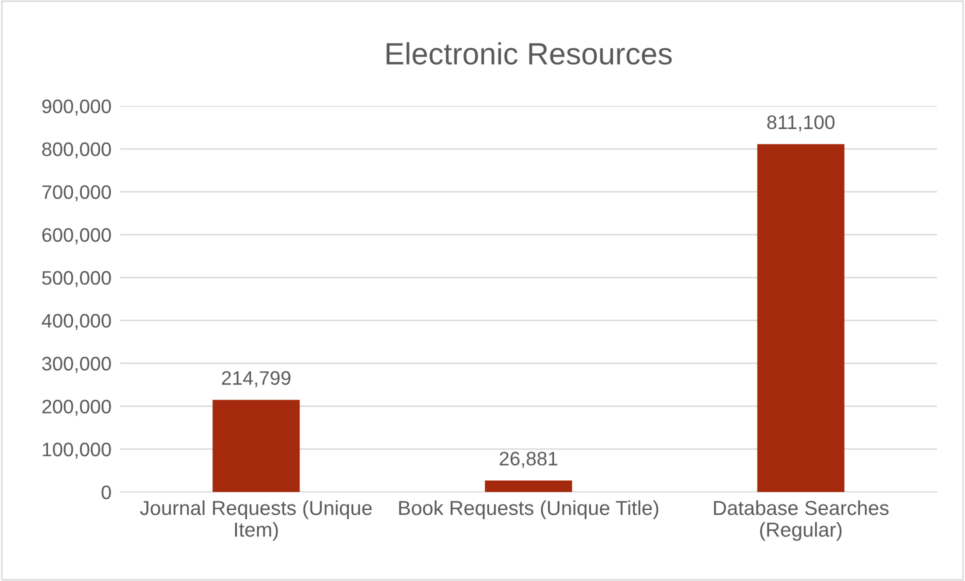 This screenshot has width=965, height=581. I want to click on x-tick-label: Database Searches (Regular), so click(801, 520).